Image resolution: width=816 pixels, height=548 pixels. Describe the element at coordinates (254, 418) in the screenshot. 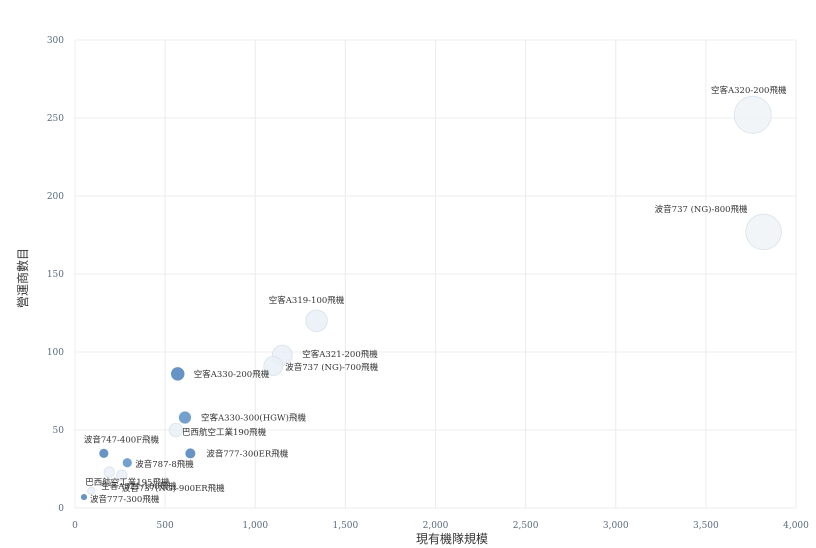

I see `point-label: 空客A330-300(HGW)飛機` at that location.